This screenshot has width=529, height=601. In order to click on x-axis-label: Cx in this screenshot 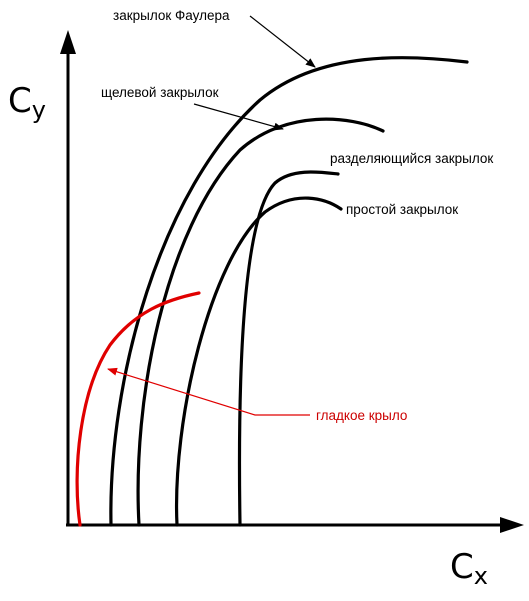, I will do `click(469, 568)`.